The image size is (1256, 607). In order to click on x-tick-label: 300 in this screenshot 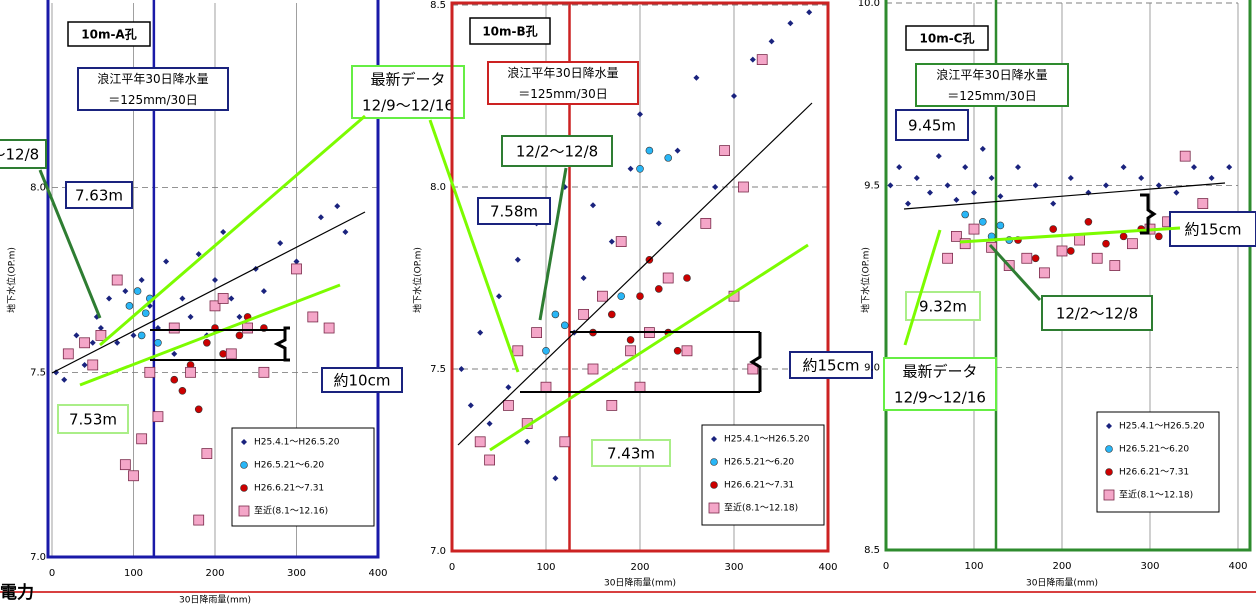, I will do `click(296, 573)`.